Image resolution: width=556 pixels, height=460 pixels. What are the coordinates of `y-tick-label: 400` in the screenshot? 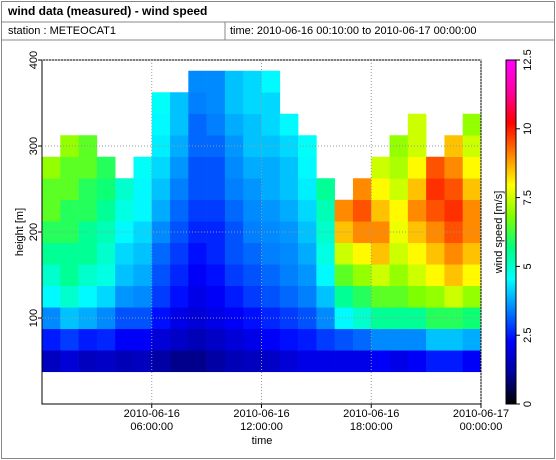 It's located at (34, 60).